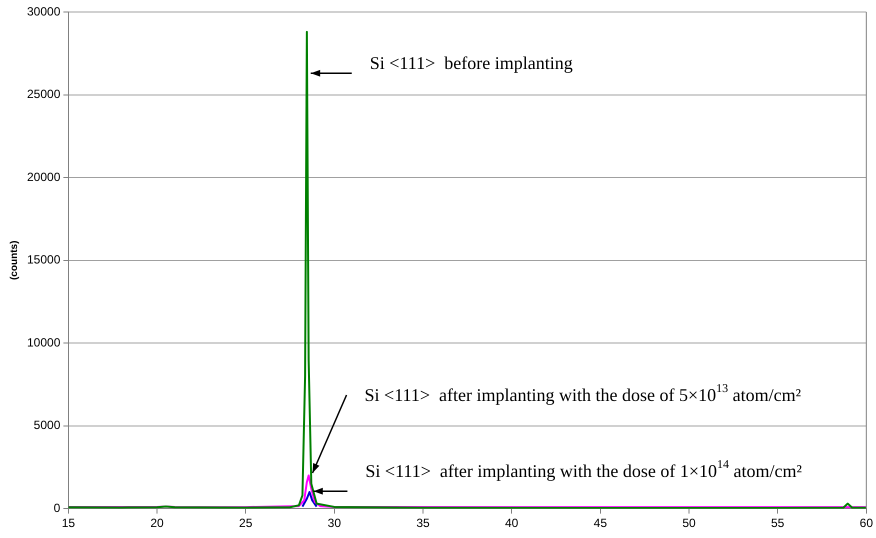  Describe the element at coordinates (43, 177) in the screenshot. I see `y-tick-label: 20000` at that location.